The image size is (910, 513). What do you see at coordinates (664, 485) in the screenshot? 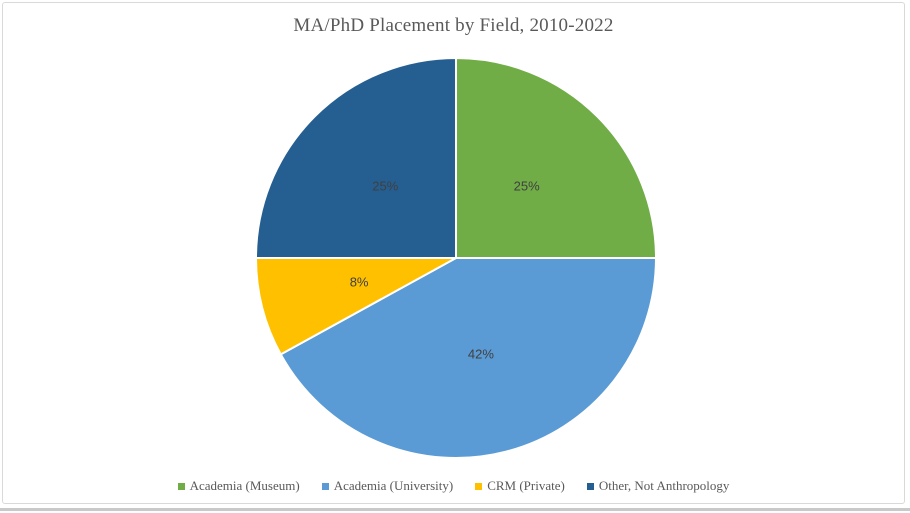
I see `legend-label: Other, Not Anthropology` at bounding box center [664, 485].